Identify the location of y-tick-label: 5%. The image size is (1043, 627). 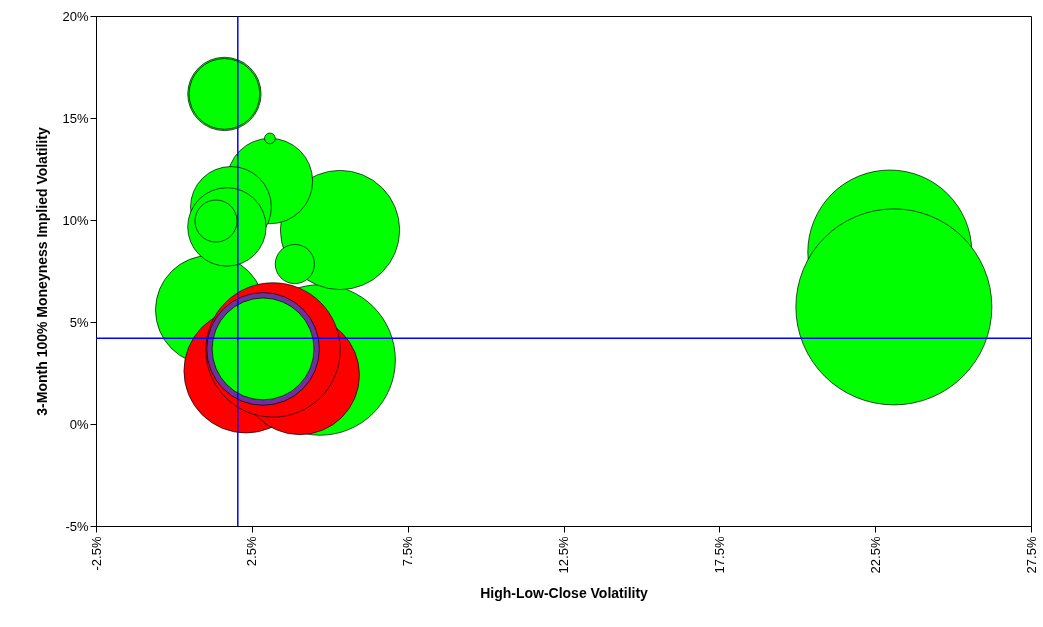
(79, 322).